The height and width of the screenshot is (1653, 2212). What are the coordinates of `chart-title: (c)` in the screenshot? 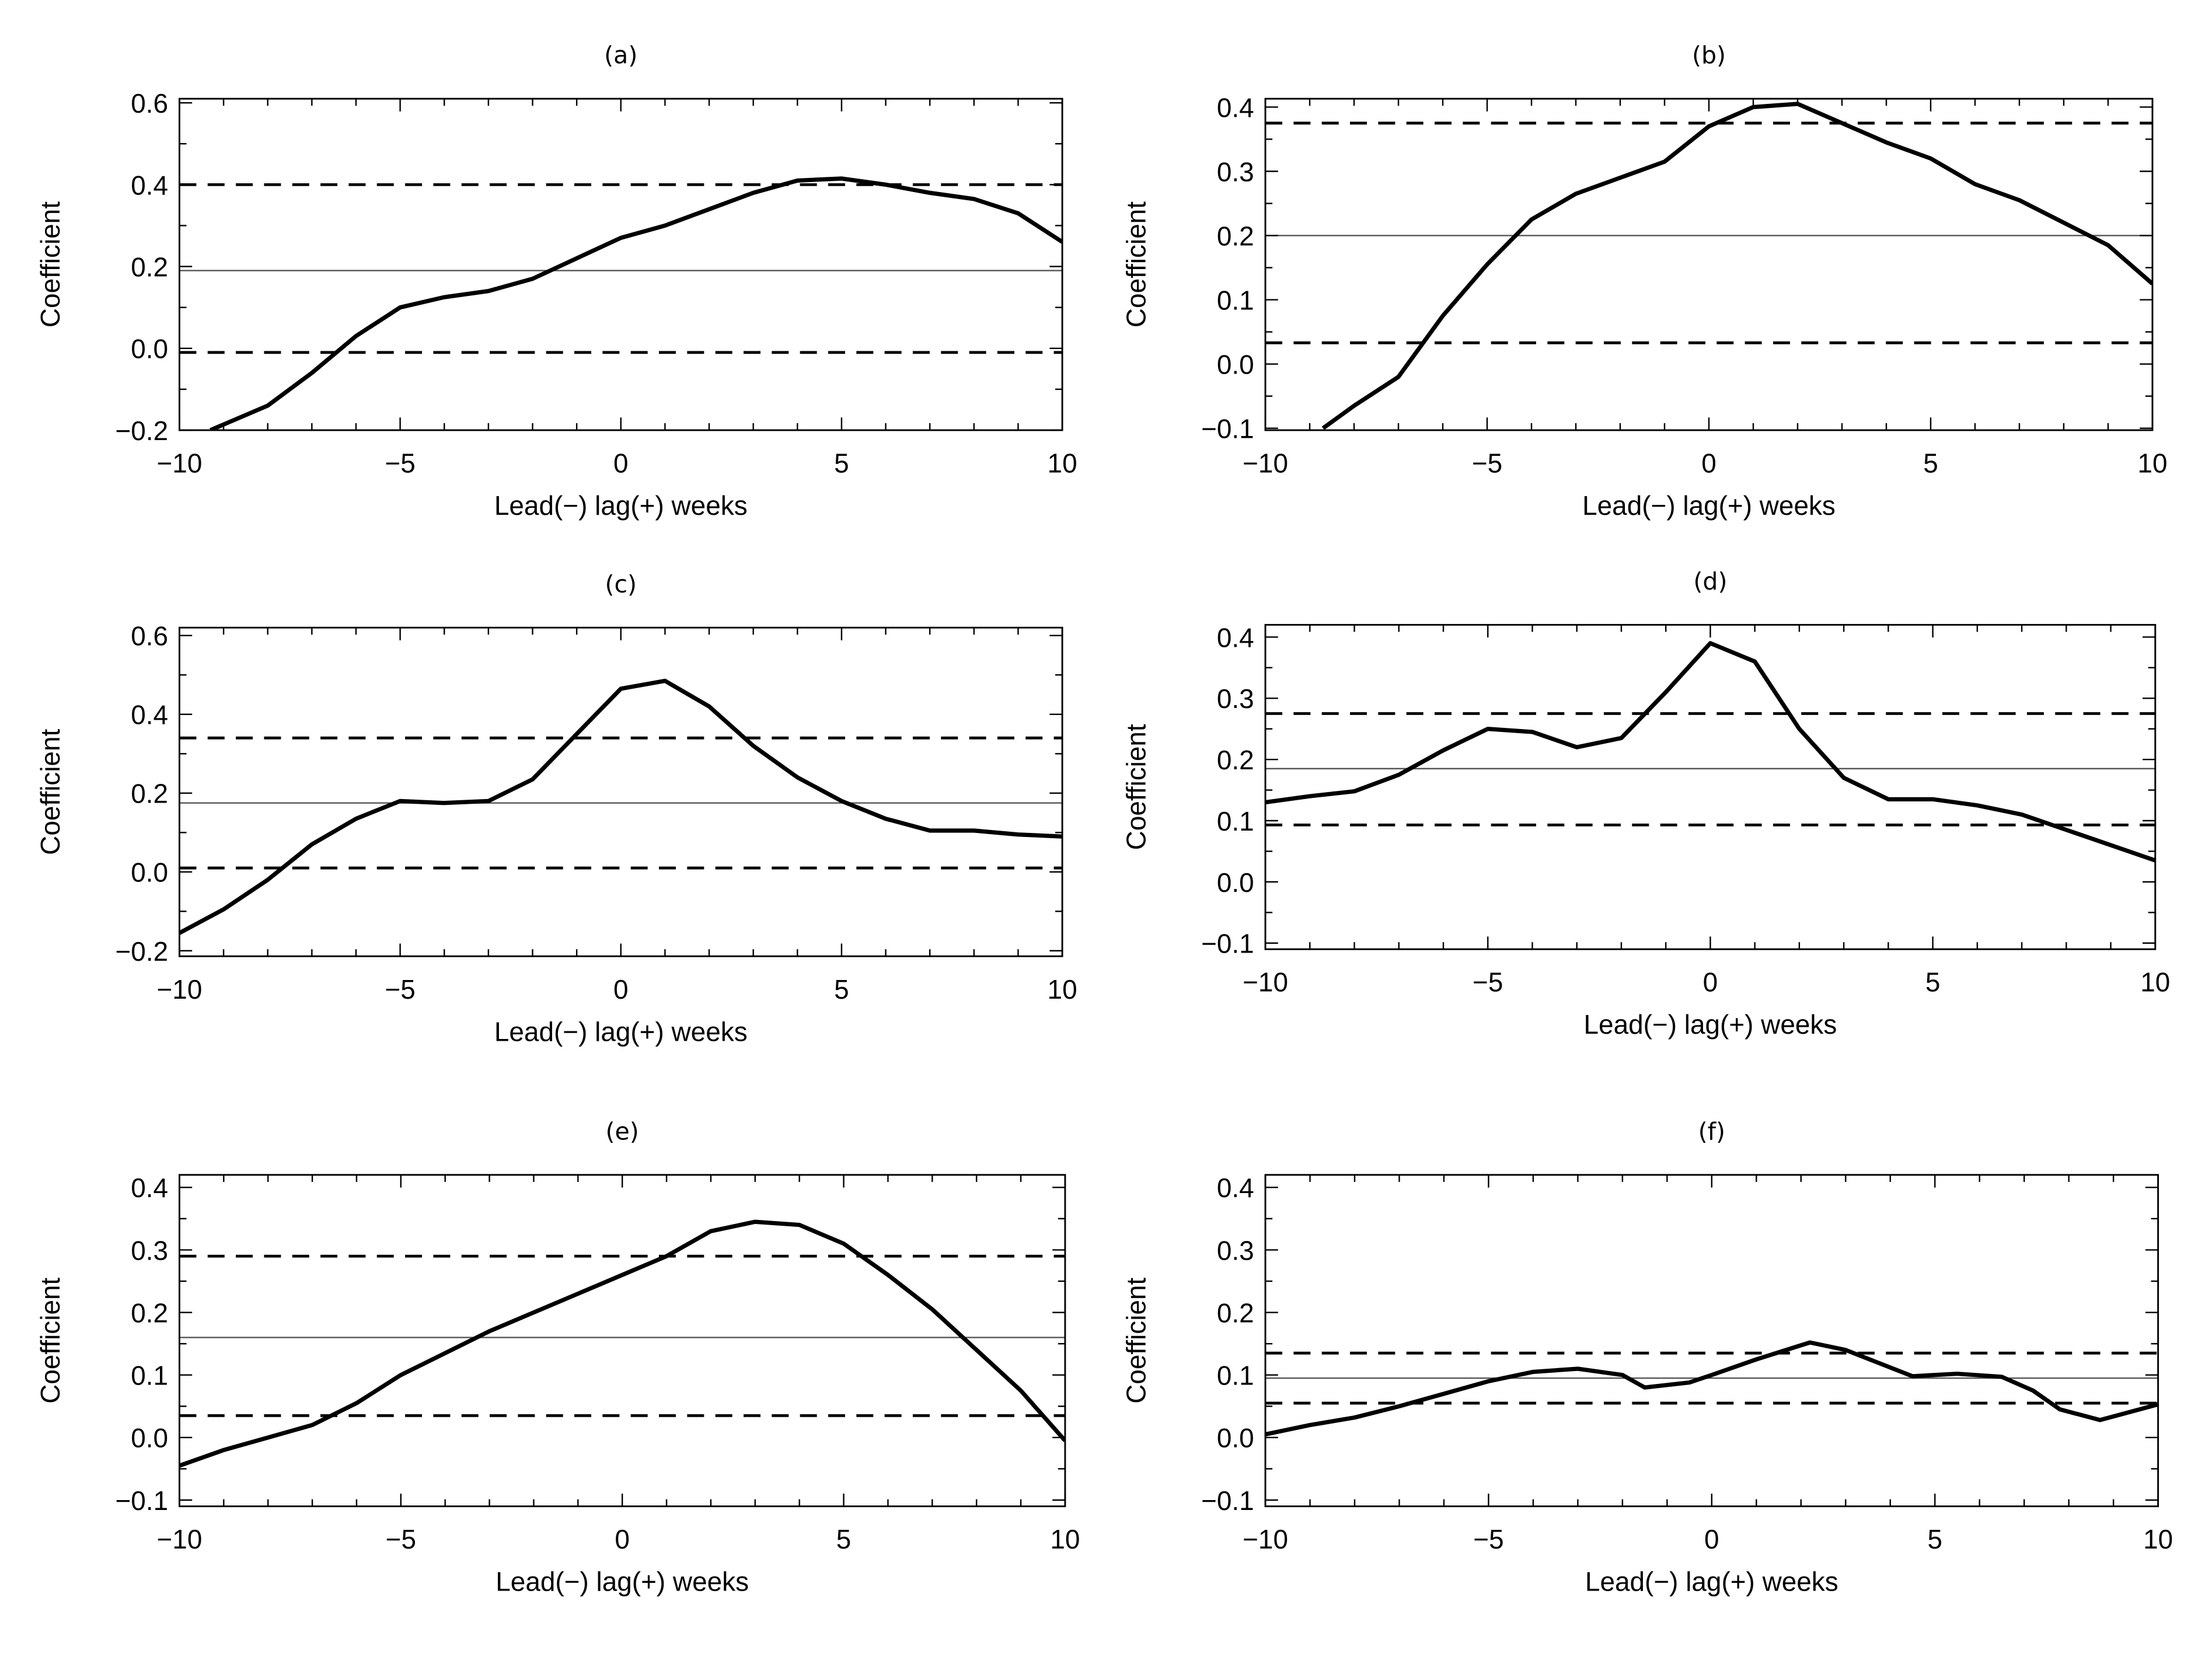 It's located at (621, 584).